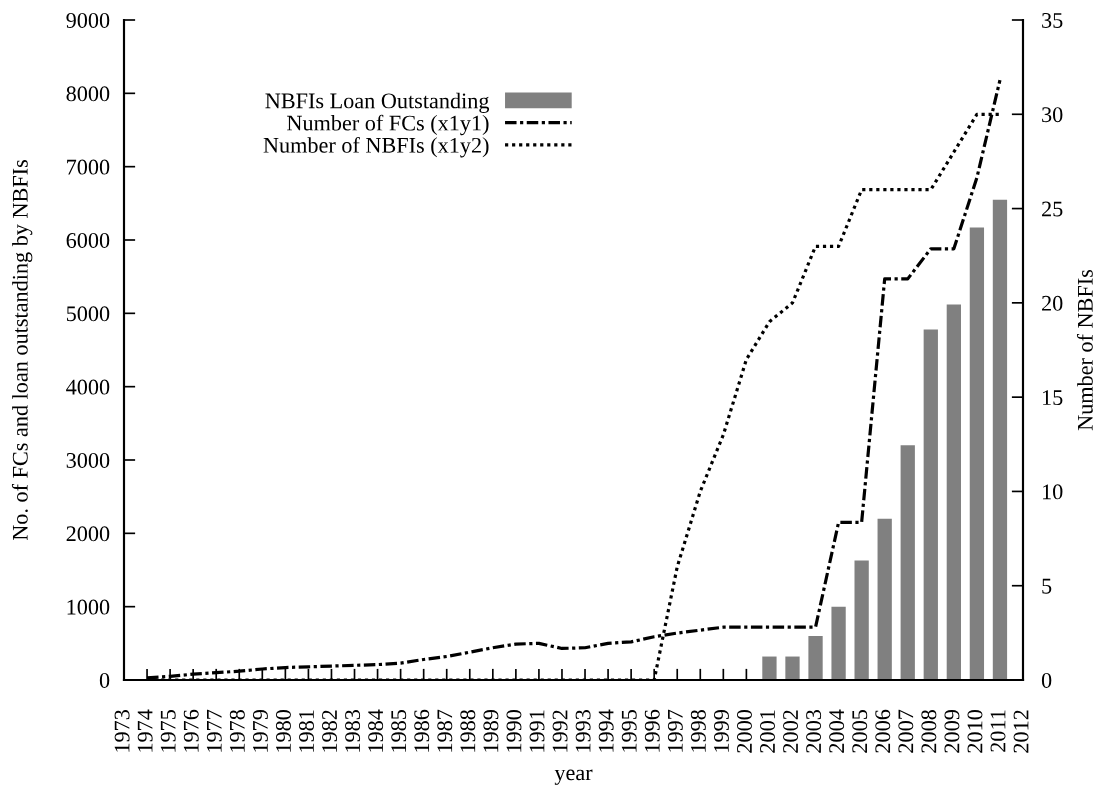 This screenshot has height=796, width=1114. What do you see at coordinates (1046, 680) in the screenshot?
I see `y2-tick-label: 0` at bounding box center [1046, 680].